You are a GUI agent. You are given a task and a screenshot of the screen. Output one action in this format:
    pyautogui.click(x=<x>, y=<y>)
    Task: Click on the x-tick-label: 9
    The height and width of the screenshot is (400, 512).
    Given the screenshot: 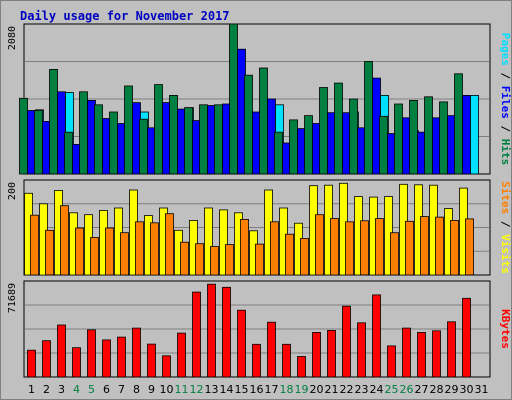 What is the action you would take?
    pyautogui.click(x=151, y=389)
    